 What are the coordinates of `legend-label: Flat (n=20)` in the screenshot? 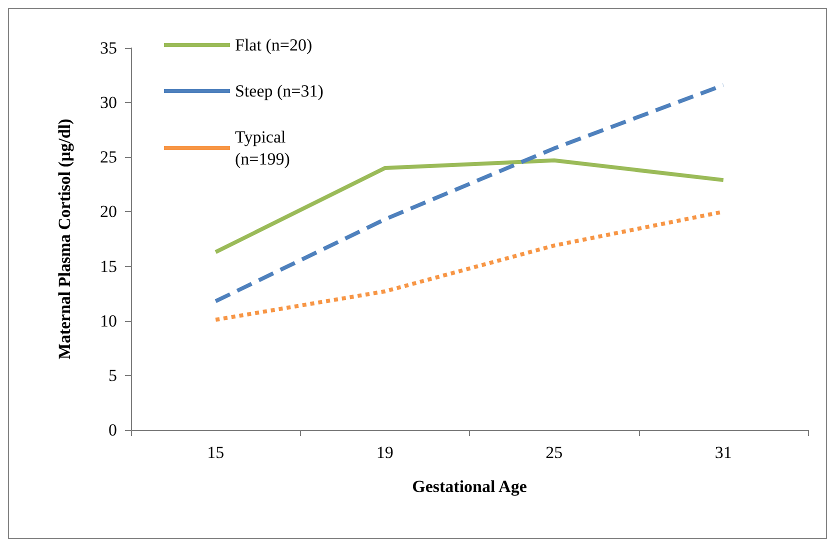 It's located at (273, 45).